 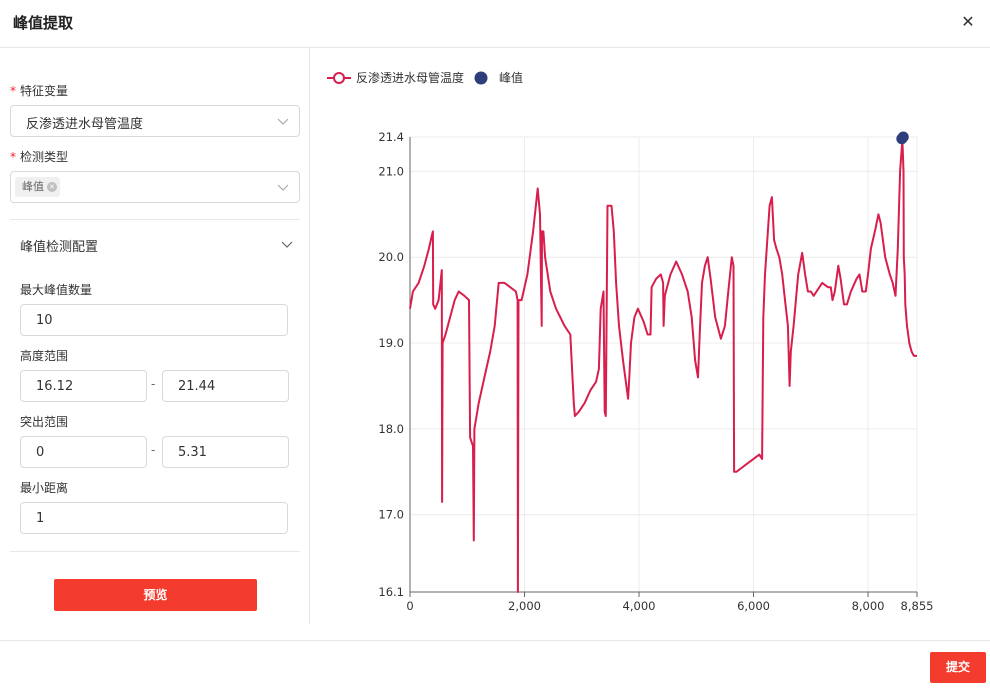 I want to click on legend-label-temperature: 反渗透进水母管温度, so click(x=410, y=77).